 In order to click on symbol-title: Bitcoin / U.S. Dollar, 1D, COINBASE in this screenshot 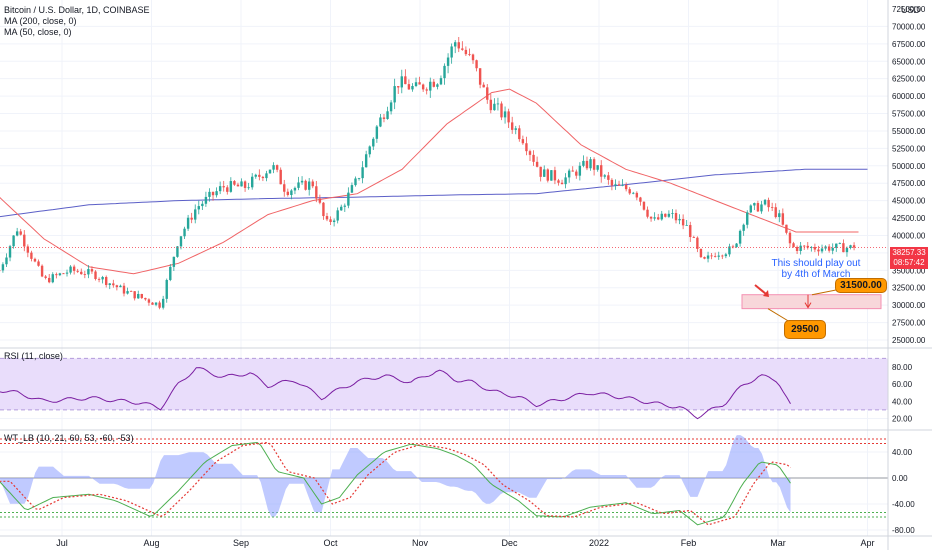, I will do `click(77, 10)`.